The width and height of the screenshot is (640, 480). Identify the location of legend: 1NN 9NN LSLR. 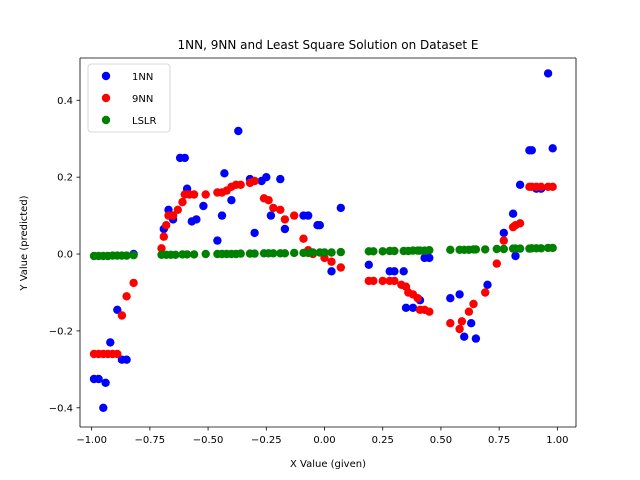
(129, 98).